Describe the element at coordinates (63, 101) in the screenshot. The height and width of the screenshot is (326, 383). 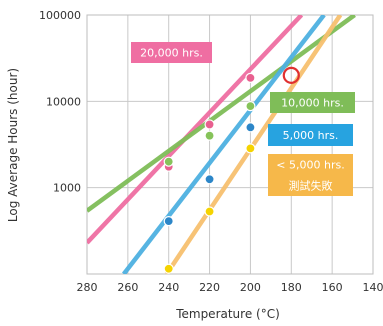
I see `y-tick-label-10000: 10000` at that location.